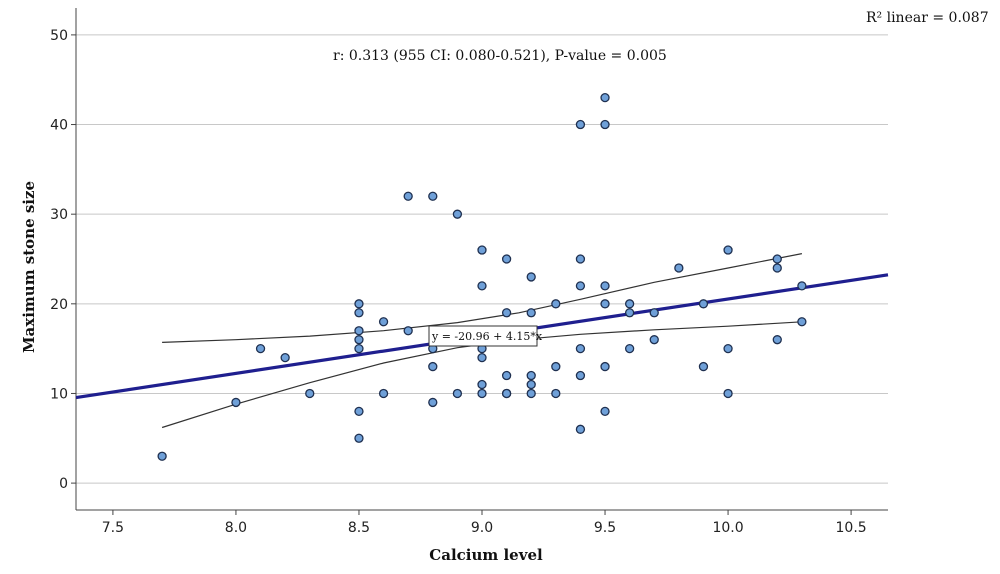  Describe the element at coordinates (59, 305) in the screenshot. I see `y-tick-label: 20` at that location.